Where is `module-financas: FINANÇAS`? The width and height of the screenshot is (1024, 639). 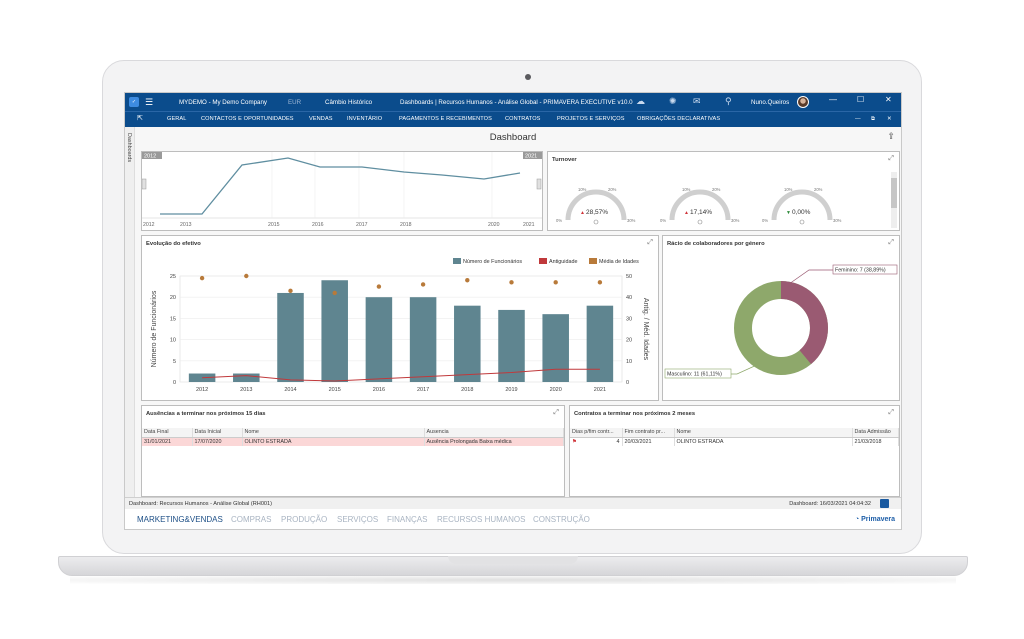
module-financas: FINANÇAS is located at coordinates (407, 519).